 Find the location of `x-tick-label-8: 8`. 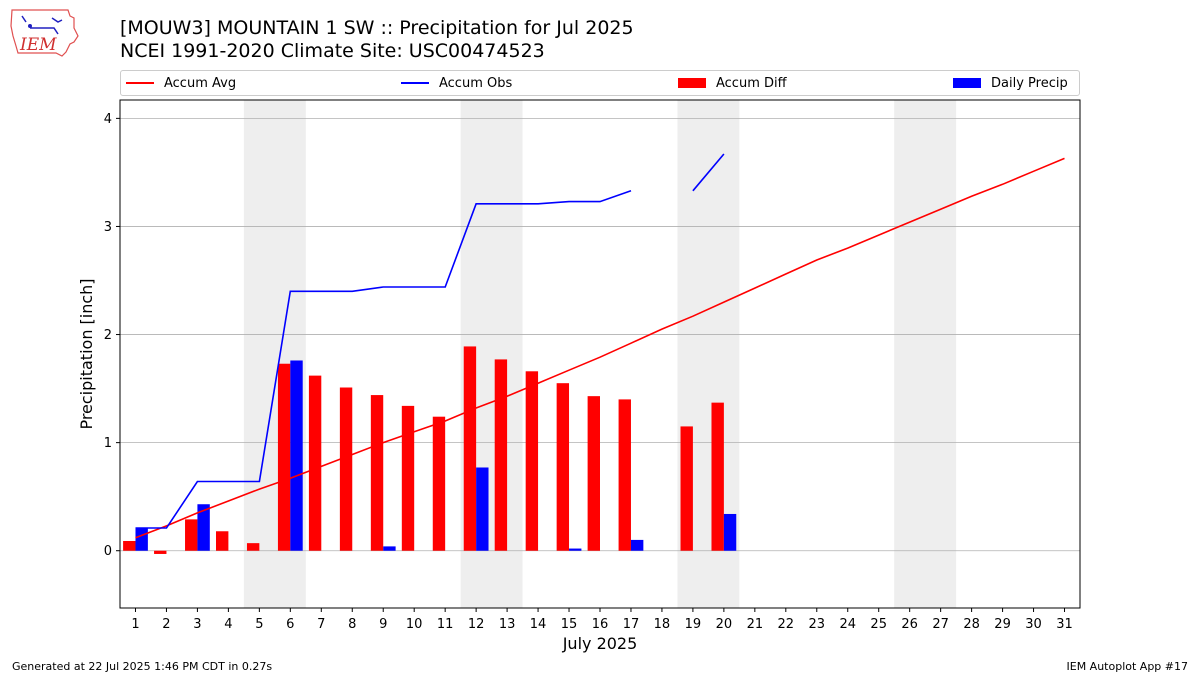

x-tick-label-8: 8 is located at coordinates (352, 624).